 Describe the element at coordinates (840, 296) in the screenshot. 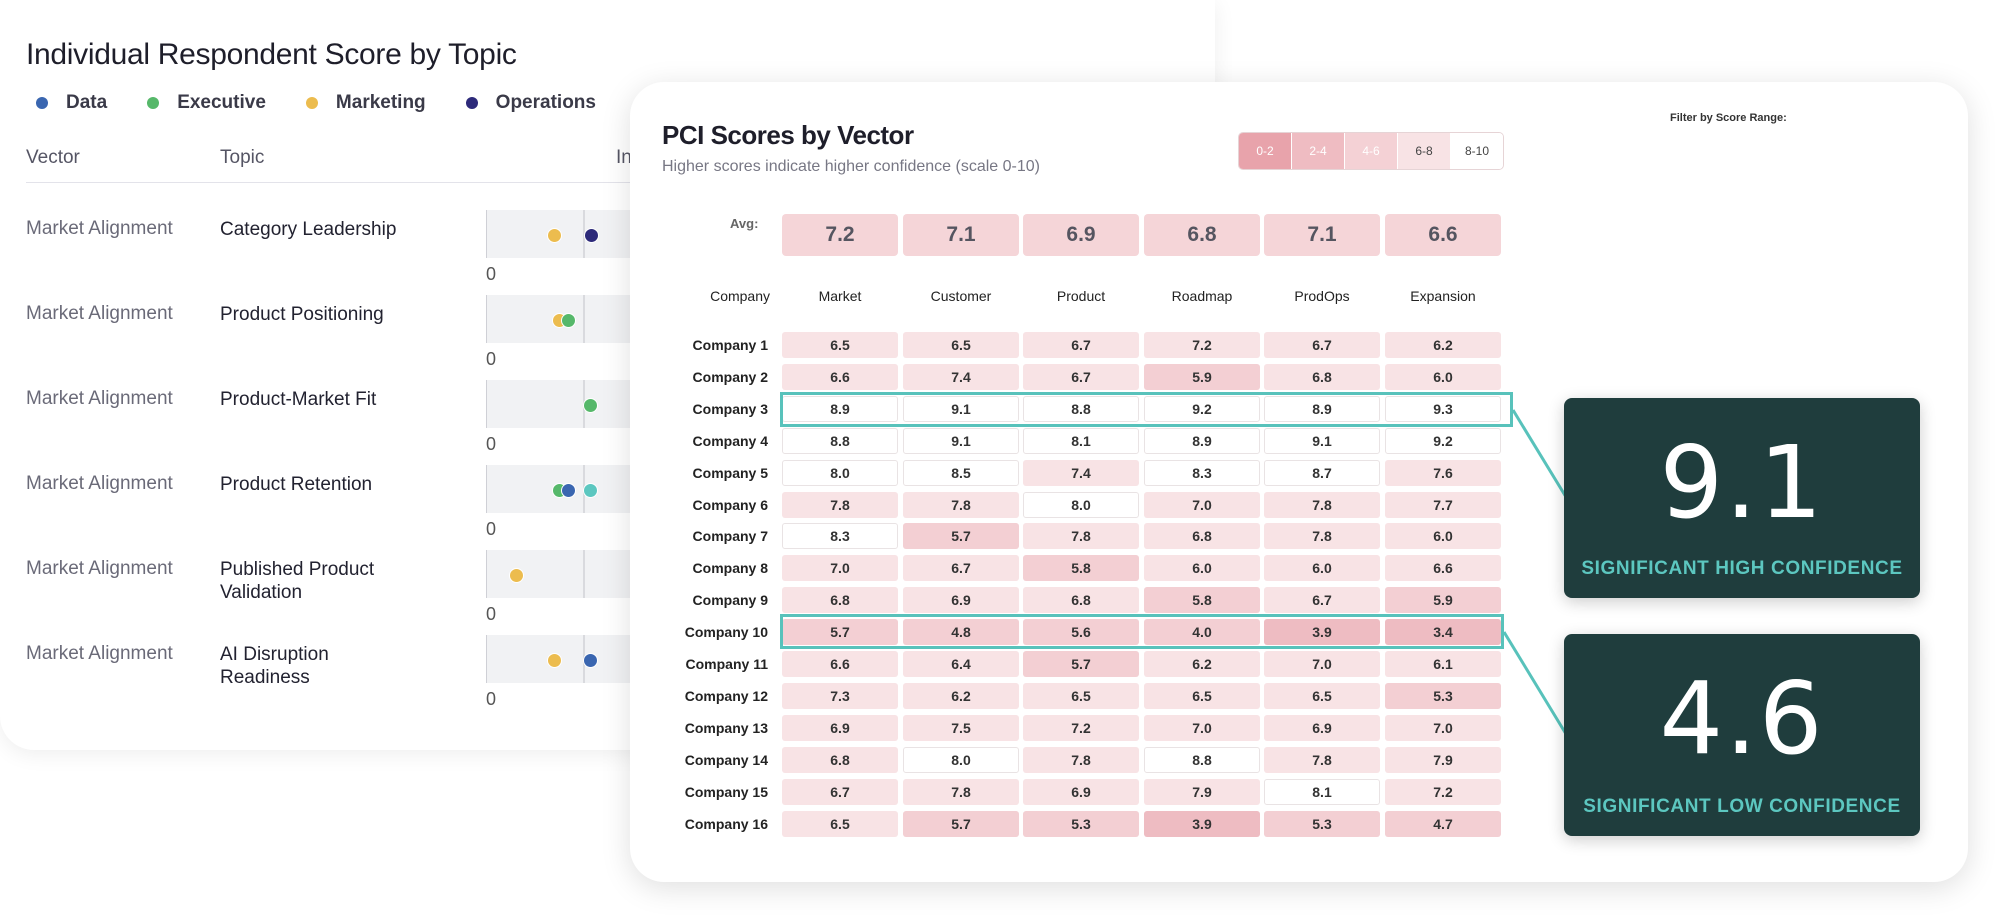

I see `vector-column-header: Market` at that location.